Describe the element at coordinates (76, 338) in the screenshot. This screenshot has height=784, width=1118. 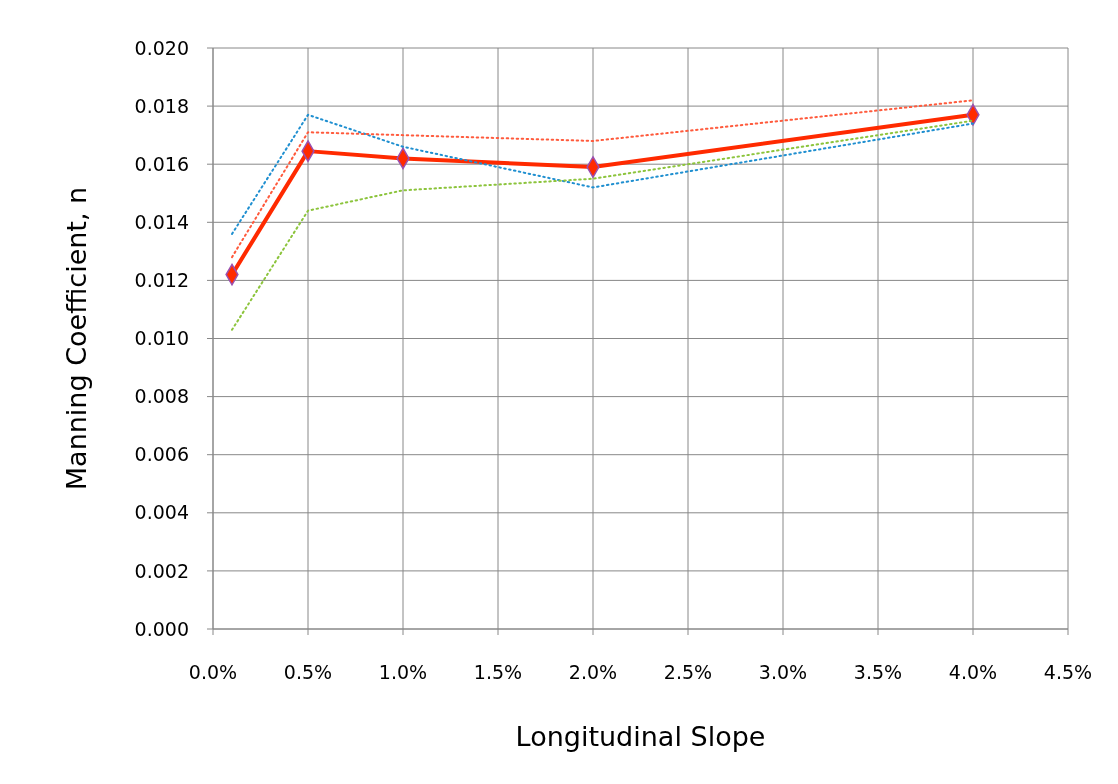
I see `y-axis-title: Manning Coefficient, n` at that location.